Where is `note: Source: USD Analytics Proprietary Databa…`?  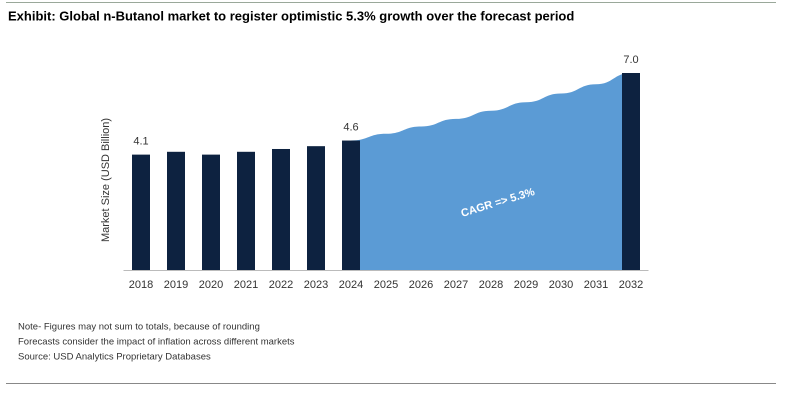
note: Source: USD Analytics Proprietary Databa… is located at coordinates (114, 357).